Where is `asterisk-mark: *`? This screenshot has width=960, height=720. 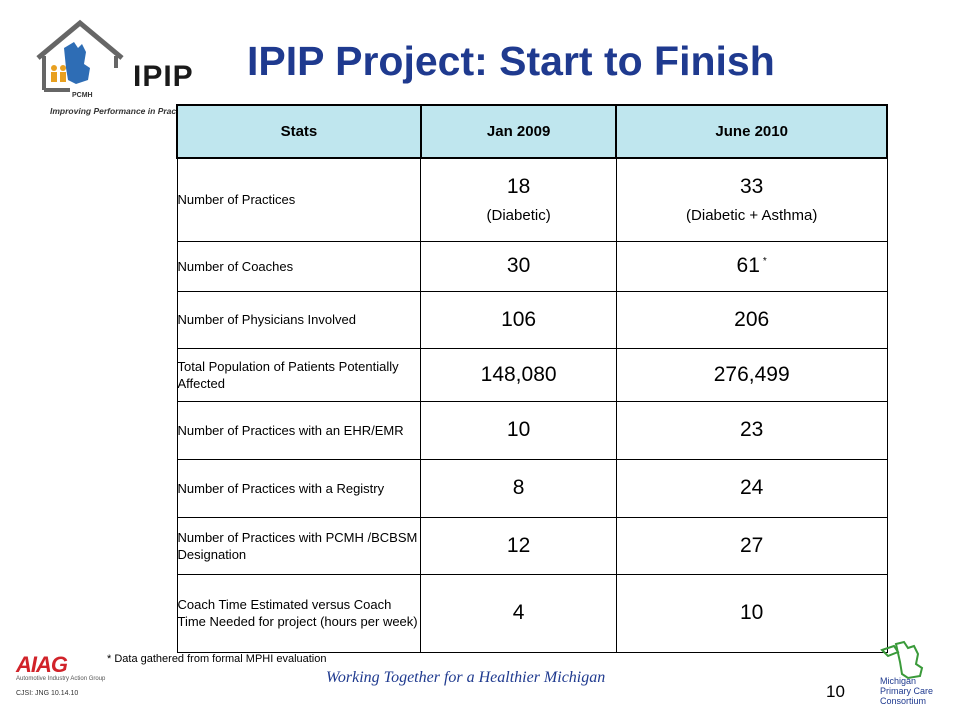 asterisk-mark: * is located at coordinates (764, 261).